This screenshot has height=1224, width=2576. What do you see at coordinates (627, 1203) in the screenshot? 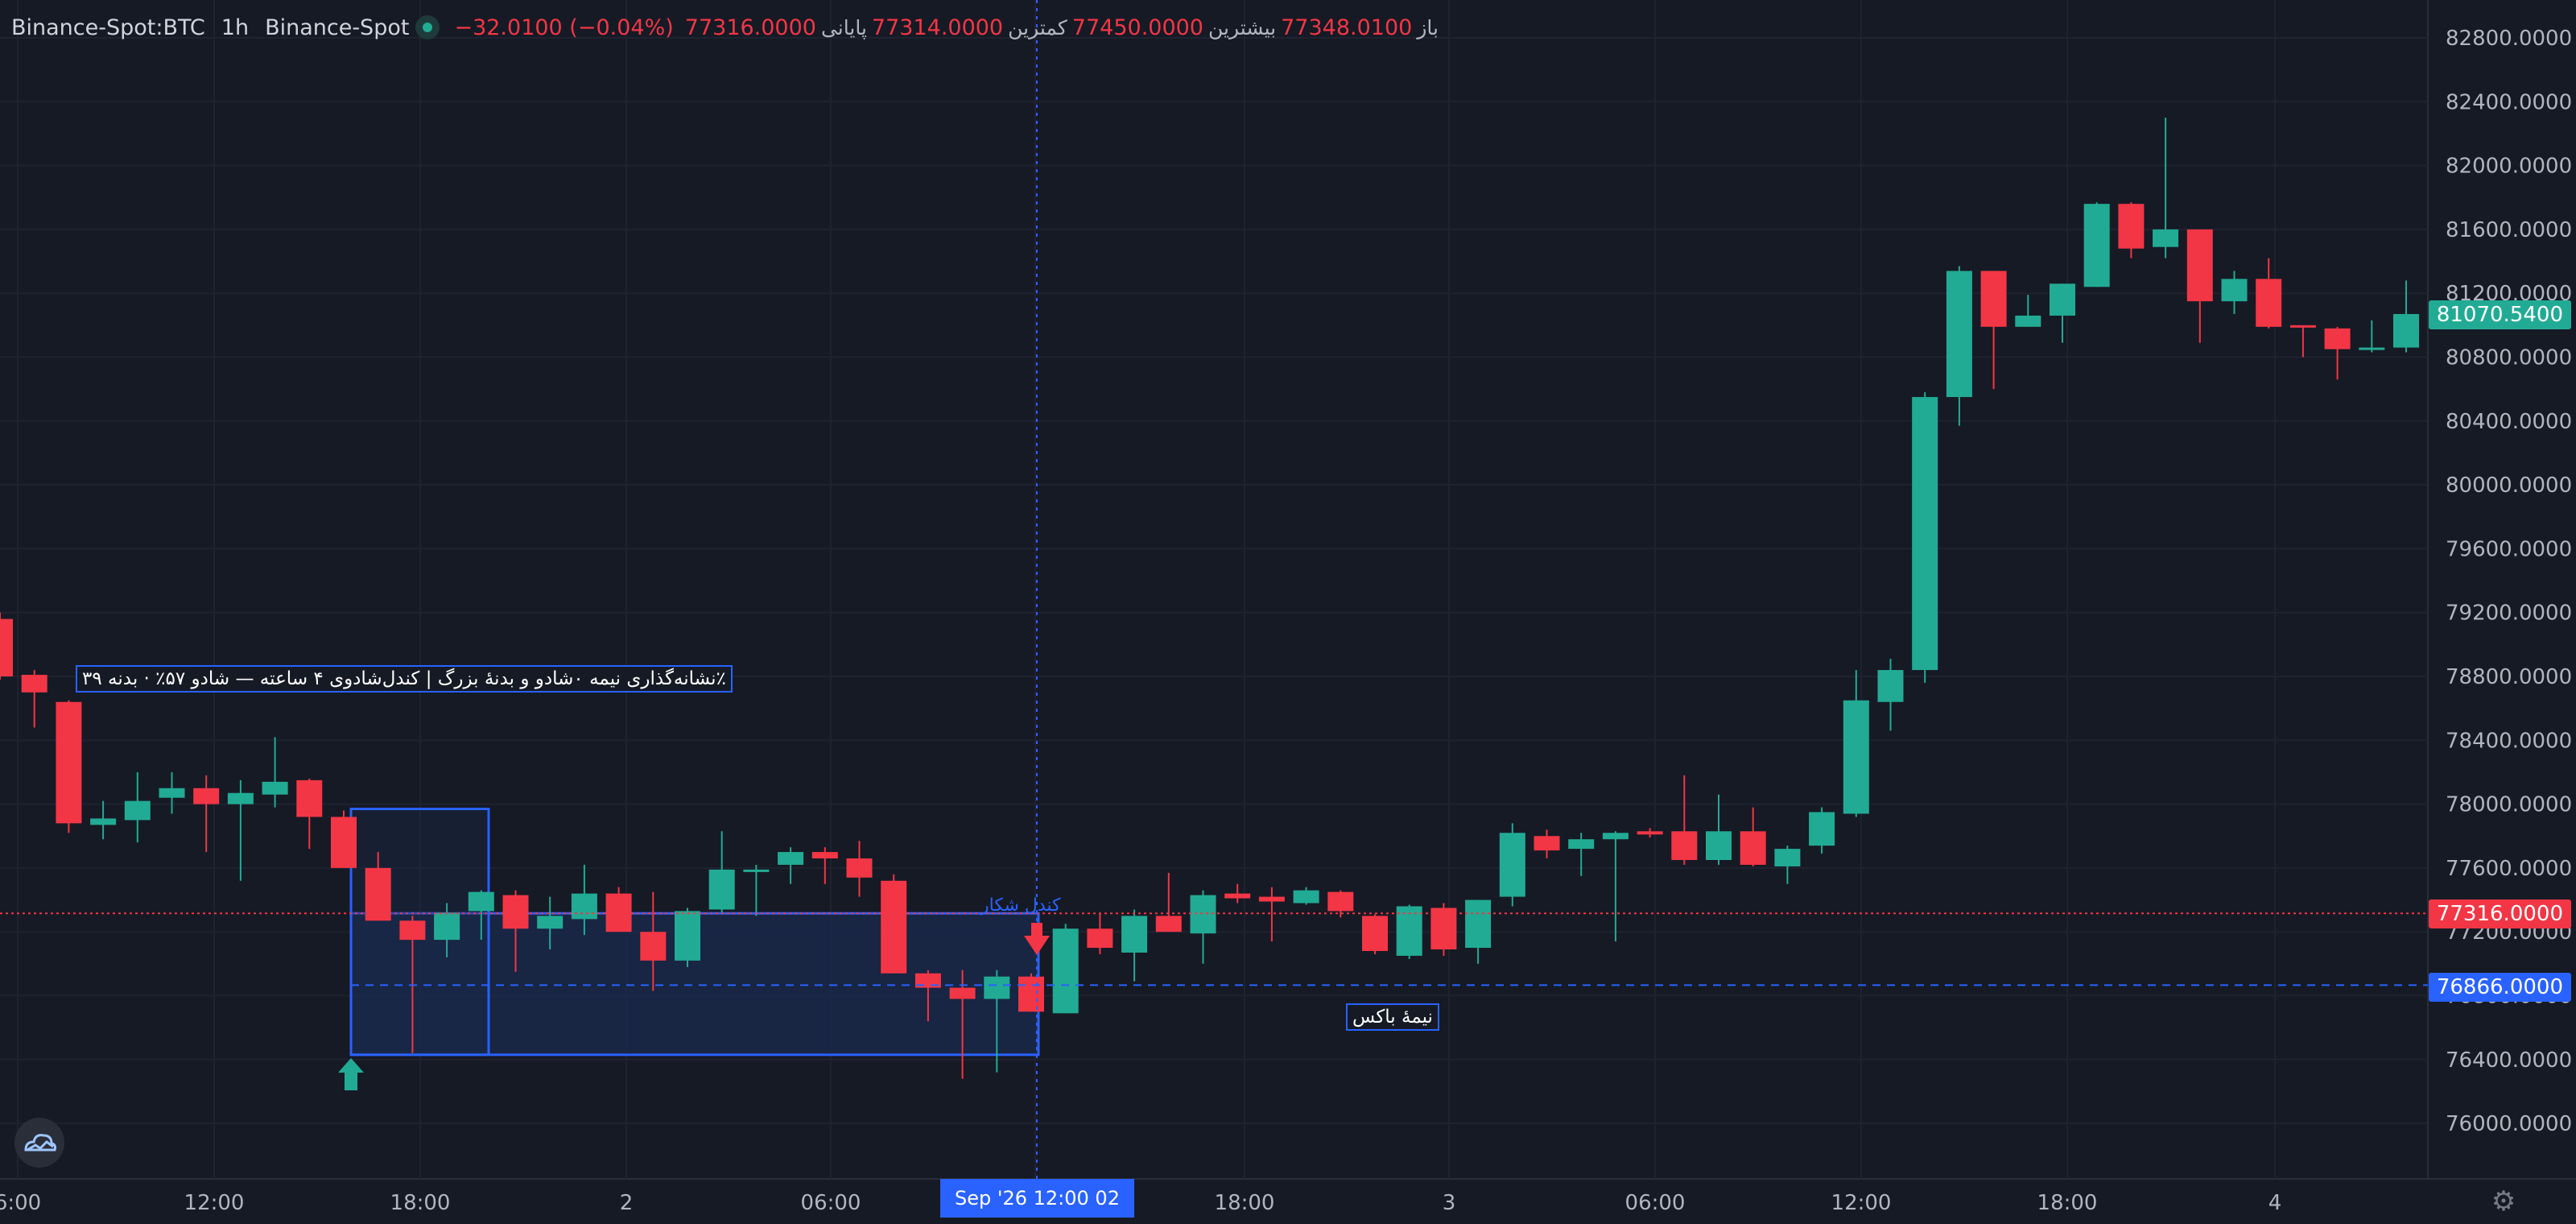
I see `time-axis-label: 2` at bounding box center [627, 1203].